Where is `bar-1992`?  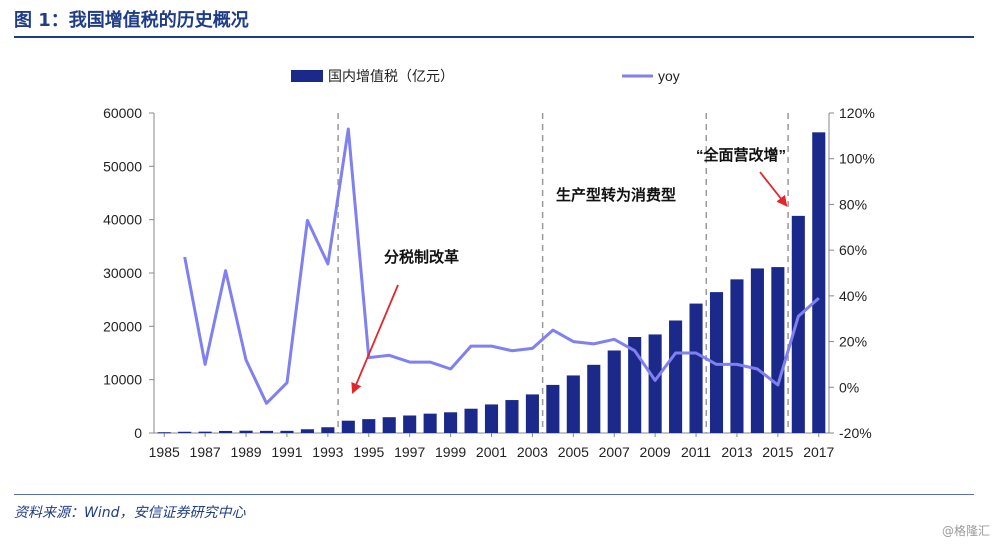
bar-1992 is located at coordinates (307, 431).